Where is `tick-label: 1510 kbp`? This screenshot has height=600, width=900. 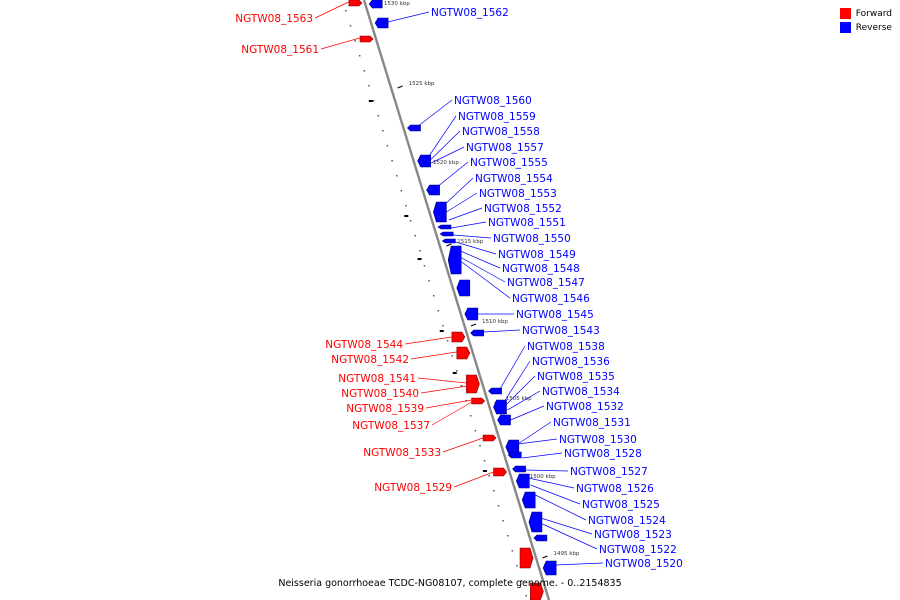
tick-label: 1510 kbp is located at coordinates (495, 322).